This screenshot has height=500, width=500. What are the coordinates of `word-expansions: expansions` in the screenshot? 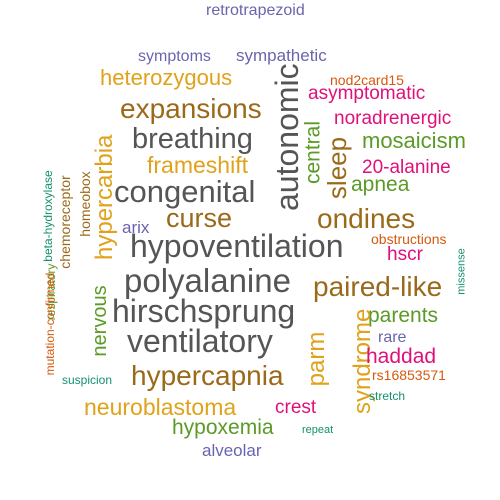 It's located at (191, 108).